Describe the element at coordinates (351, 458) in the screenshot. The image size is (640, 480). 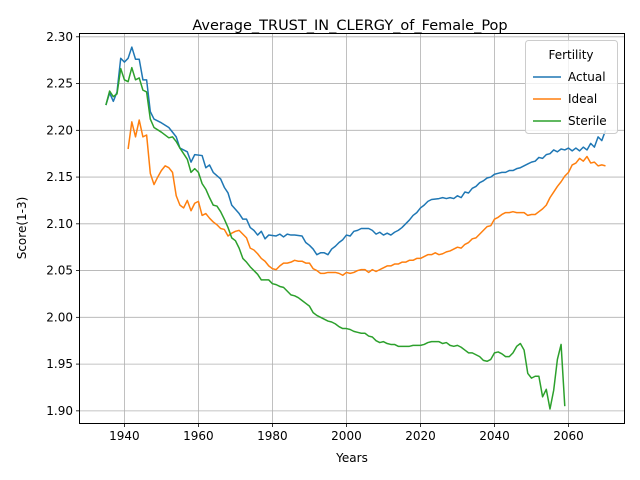
I see `x-axis-label: Years` at that location.